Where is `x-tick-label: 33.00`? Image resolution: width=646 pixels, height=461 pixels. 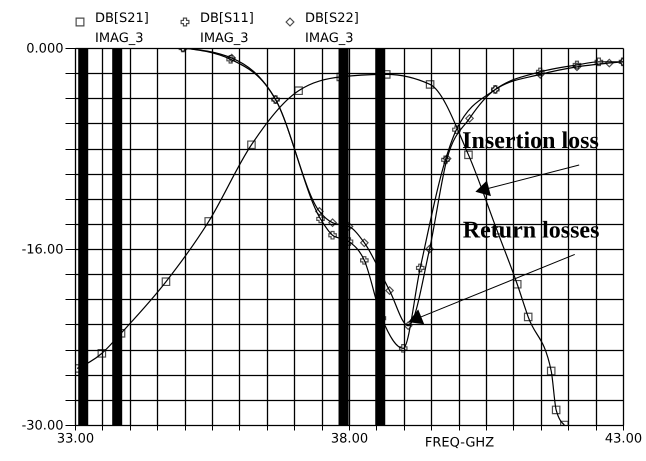
x-tick-label: 33.00 is located at coordinates (75, 439).